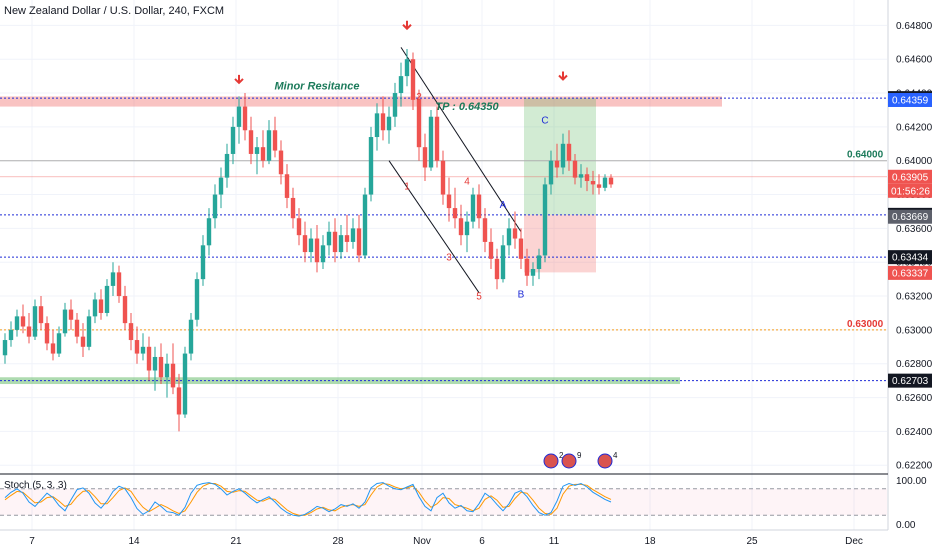 Image resolution: width=932 pixels, height=555 pixels. I want to click on level-tag-bg, so click(910, 257).